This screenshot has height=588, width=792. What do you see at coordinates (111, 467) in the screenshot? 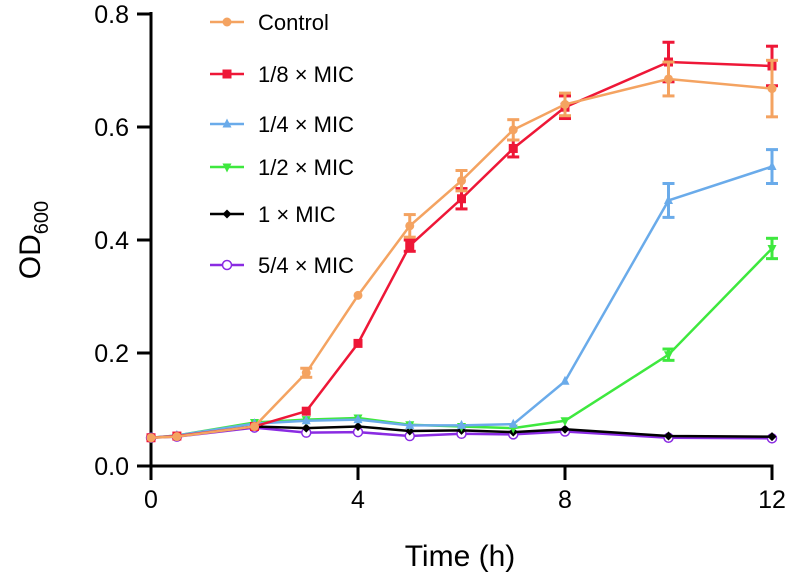
I see `y-tick-label: 0.0` at bounding box center [111, 467].